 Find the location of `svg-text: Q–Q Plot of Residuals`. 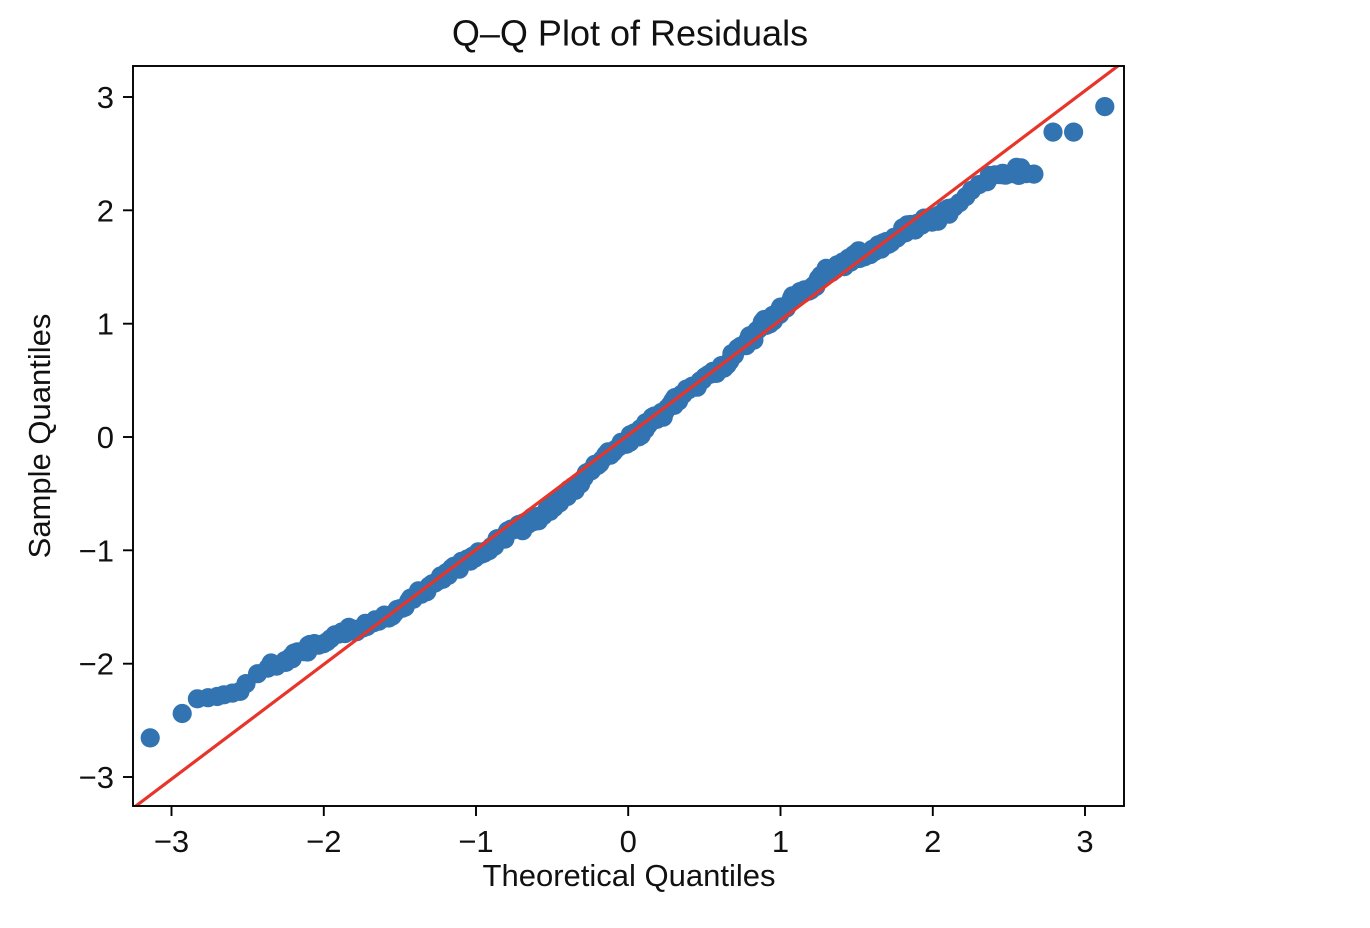

svg-text: Q–Q Plot of Residuals is located at coordinates (630, 33).